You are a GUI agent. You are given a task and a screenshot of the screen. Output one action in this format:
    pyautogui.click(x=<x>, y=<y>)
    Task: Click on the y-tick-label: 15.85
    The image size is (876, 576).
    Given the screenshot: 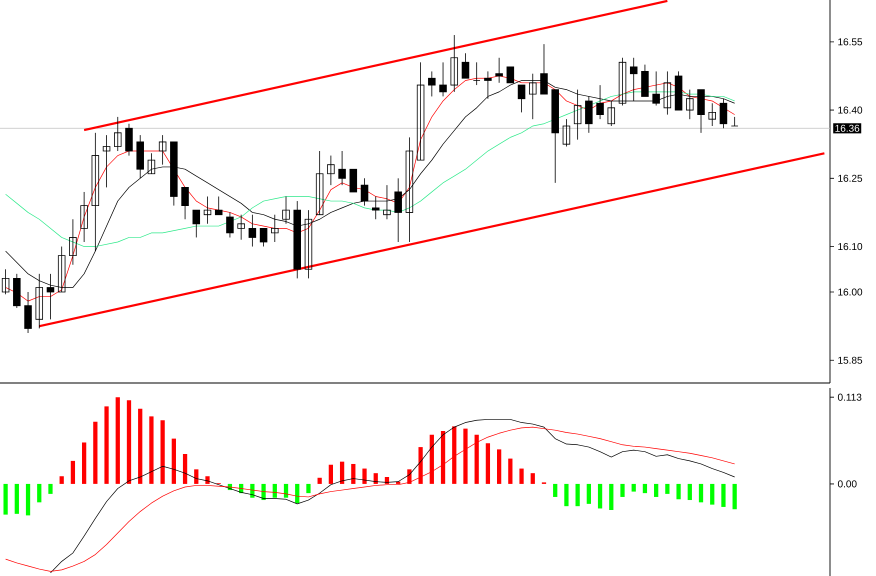 What is the action you would take?
    pyautogui.click(x=850, y=360)
    